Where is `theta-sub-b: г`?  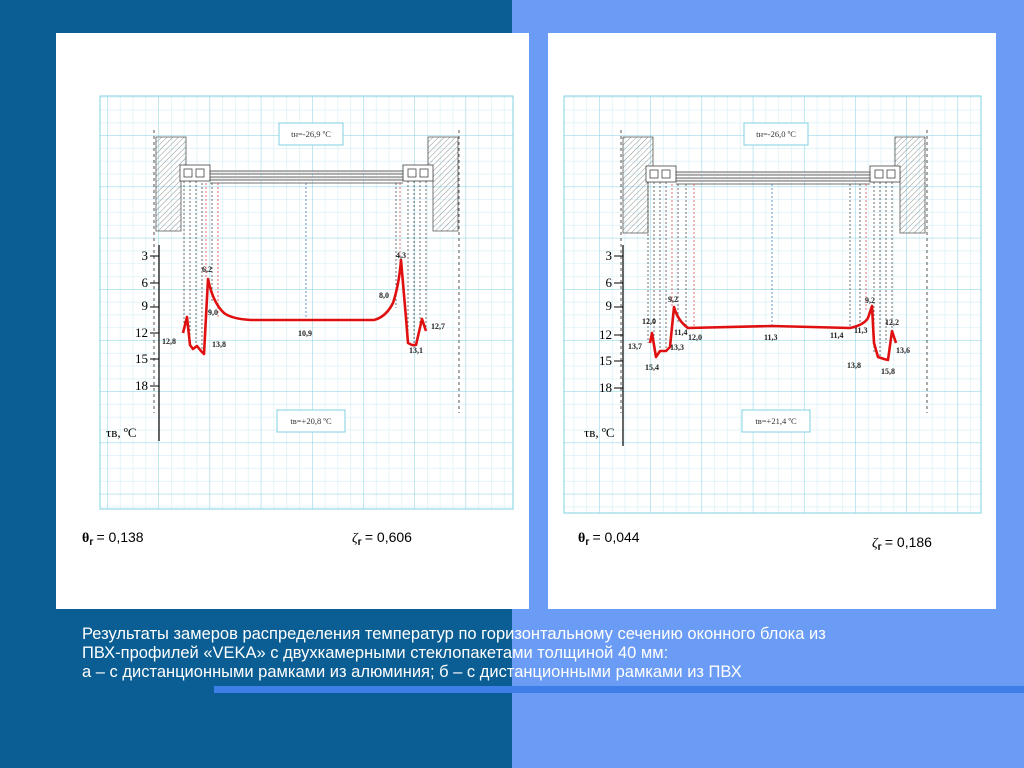
theta-sub-b: г is located at coordinates (587, 542).